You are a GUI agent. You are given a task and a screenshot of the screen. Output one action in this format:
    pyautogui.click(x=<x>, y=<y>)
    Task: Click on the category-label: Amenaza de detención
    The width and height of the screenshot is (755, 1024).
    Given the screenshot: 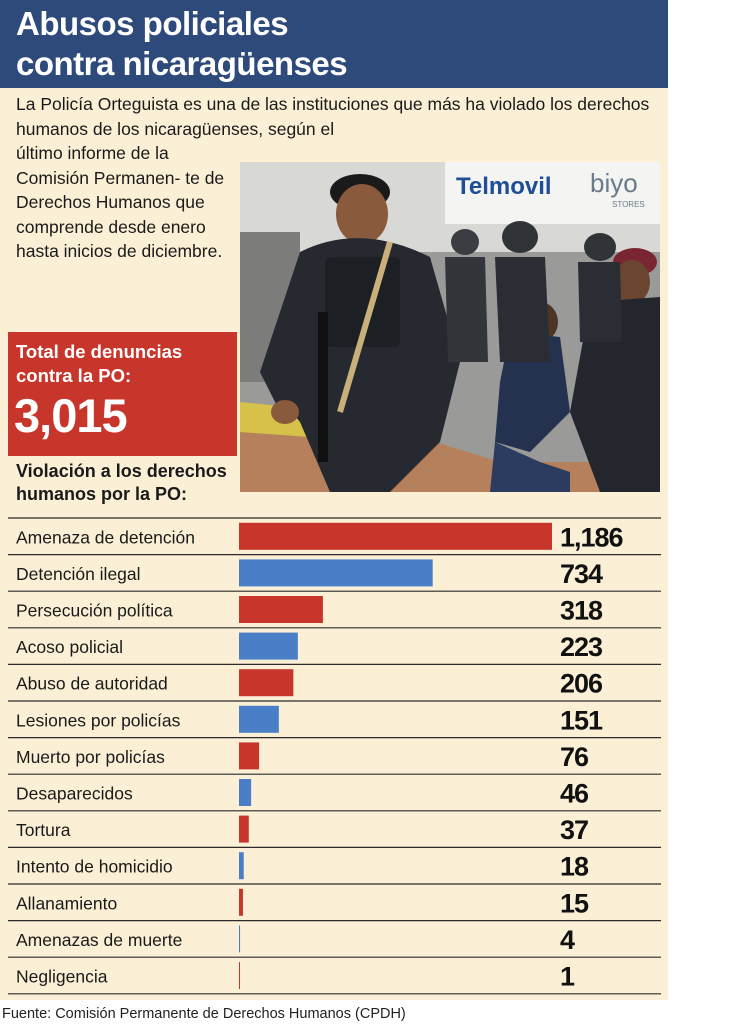 What is the action you would take?
    pyautogui.click(x=105, y=537)
    